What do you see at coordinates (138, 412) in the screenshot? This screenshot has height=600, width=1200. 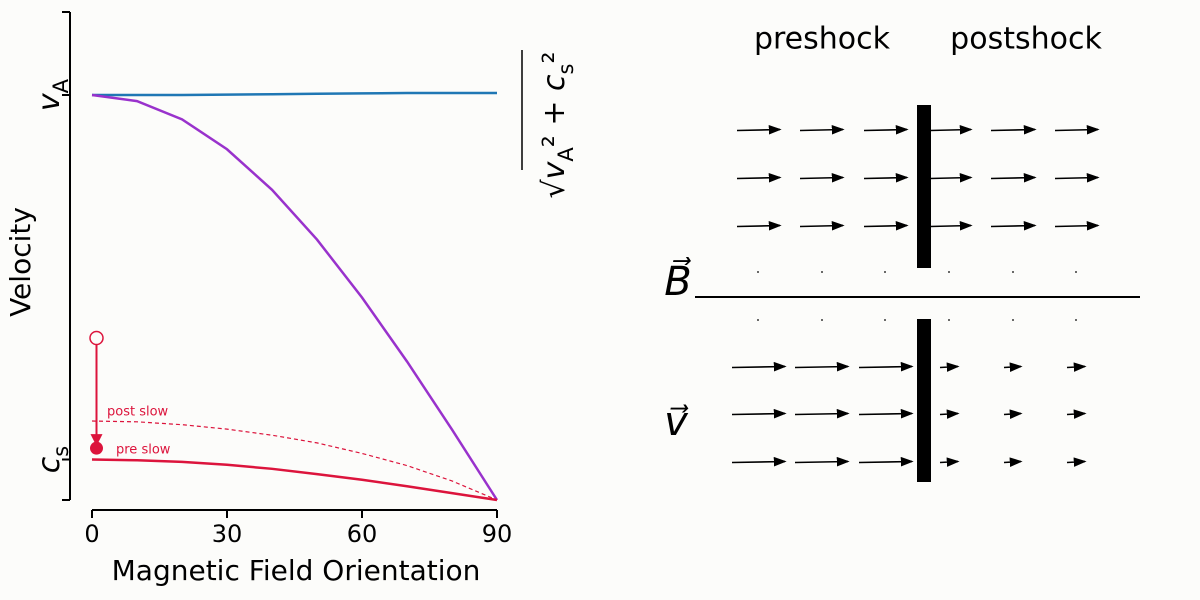 I see `annotation: post slow` at bounding box center [138, 412].